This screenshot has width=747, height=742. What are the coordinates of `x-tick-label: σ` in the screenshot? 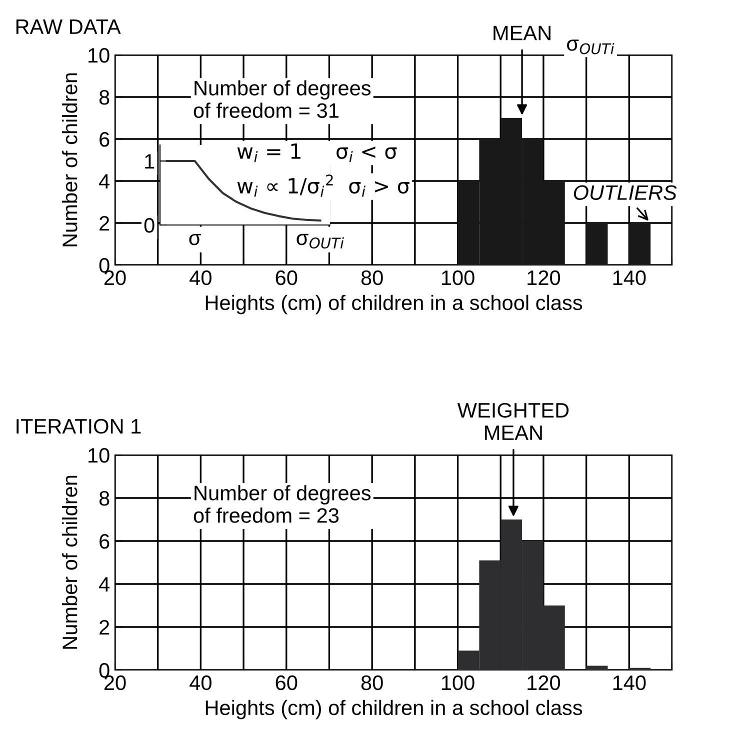 It's located at (195, 240).